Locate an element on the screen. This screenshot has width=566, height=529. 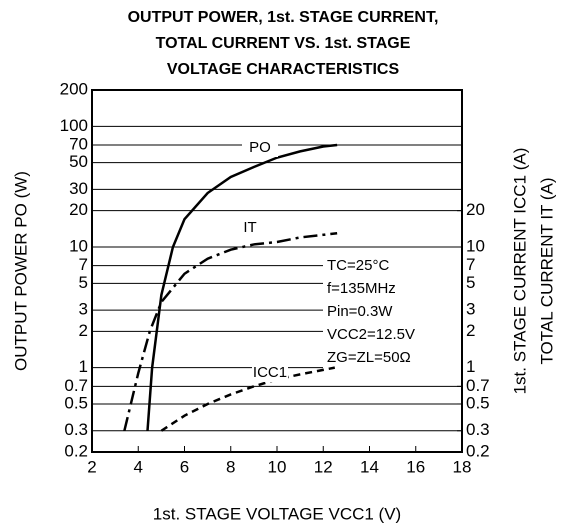
annotation: VCC2=12.5V is located at coordinates (371, 334).